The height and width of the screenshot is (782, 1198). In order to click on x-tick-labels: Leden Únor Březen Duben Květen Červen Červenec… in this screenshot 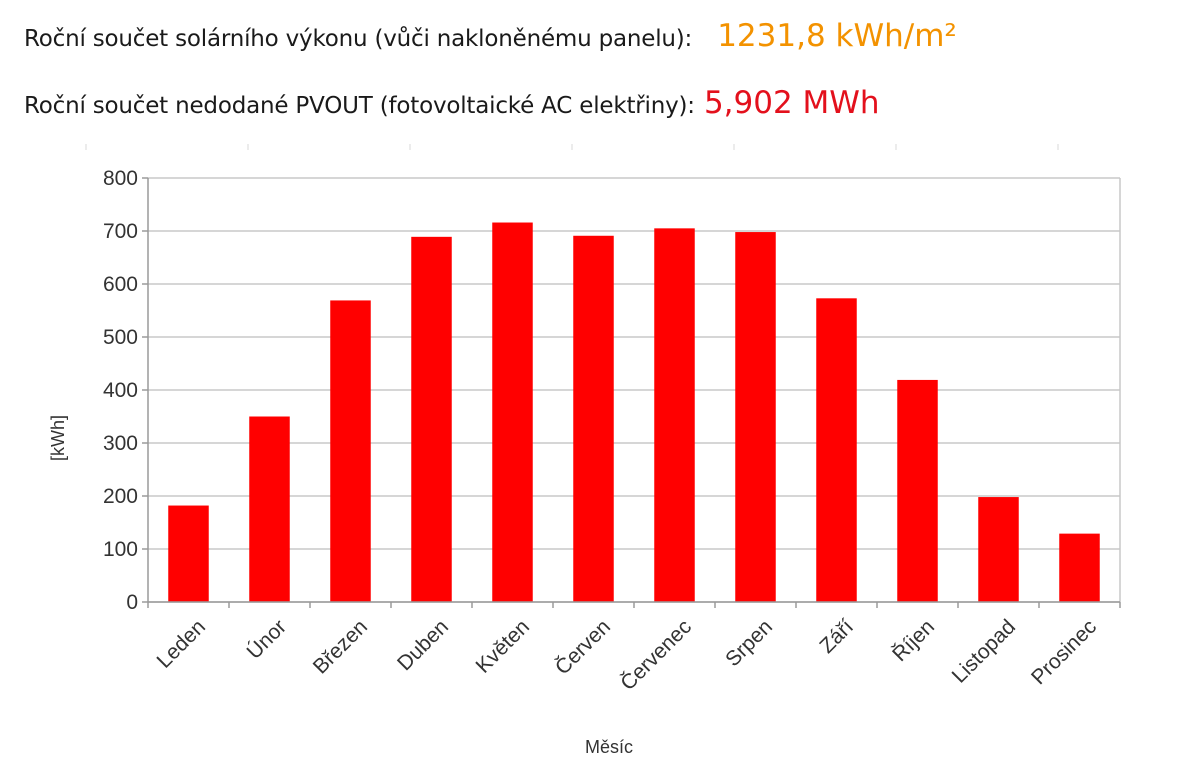, I will do `click(626, 655)`.